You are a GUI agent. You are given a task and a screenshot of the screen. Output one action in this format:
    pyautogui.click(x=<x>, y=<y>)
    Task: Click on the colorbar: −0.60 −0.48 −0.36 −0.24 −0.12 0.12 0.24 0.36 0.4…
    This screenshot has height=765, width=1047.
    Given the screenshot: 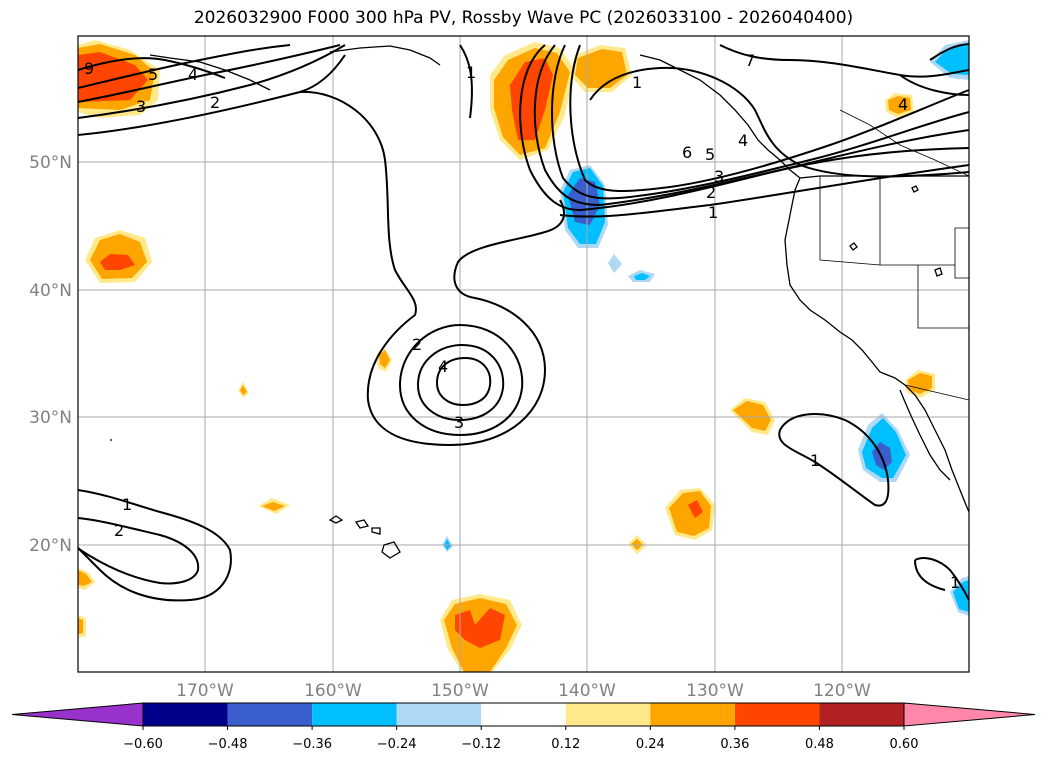 What is the action you would take?
    pyautogui.click(x=523, y=727)
    